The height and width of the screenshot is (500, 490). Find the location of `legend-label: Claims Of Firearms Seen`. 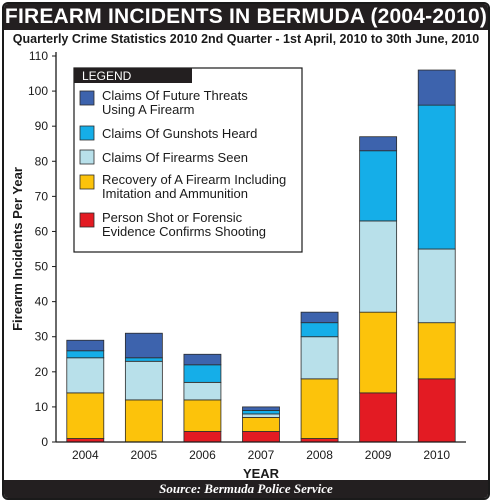

legend-label: Claims Of Firearms Seen is located at coordinates (175, 157).